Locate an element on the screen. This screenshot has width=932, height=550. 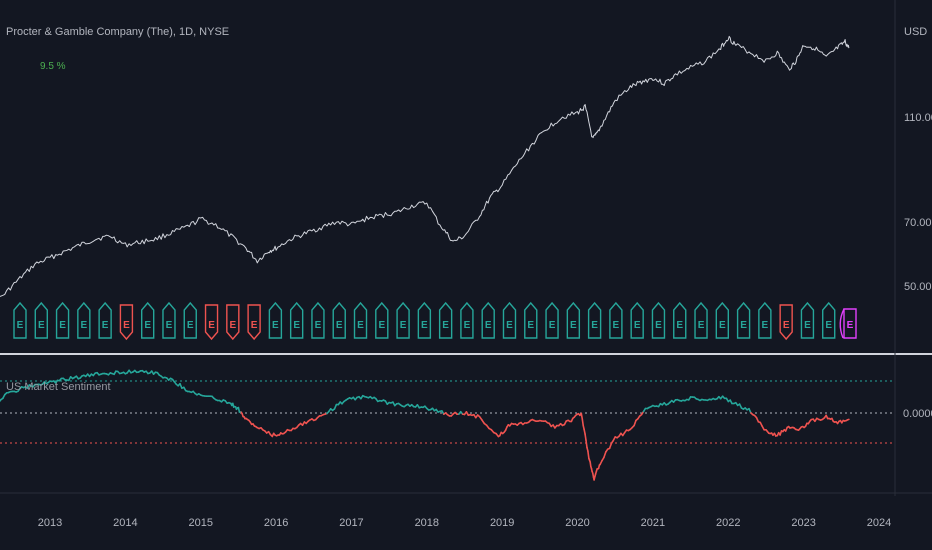
time-tick-label: 2013 is located at coordinates (50, 523).